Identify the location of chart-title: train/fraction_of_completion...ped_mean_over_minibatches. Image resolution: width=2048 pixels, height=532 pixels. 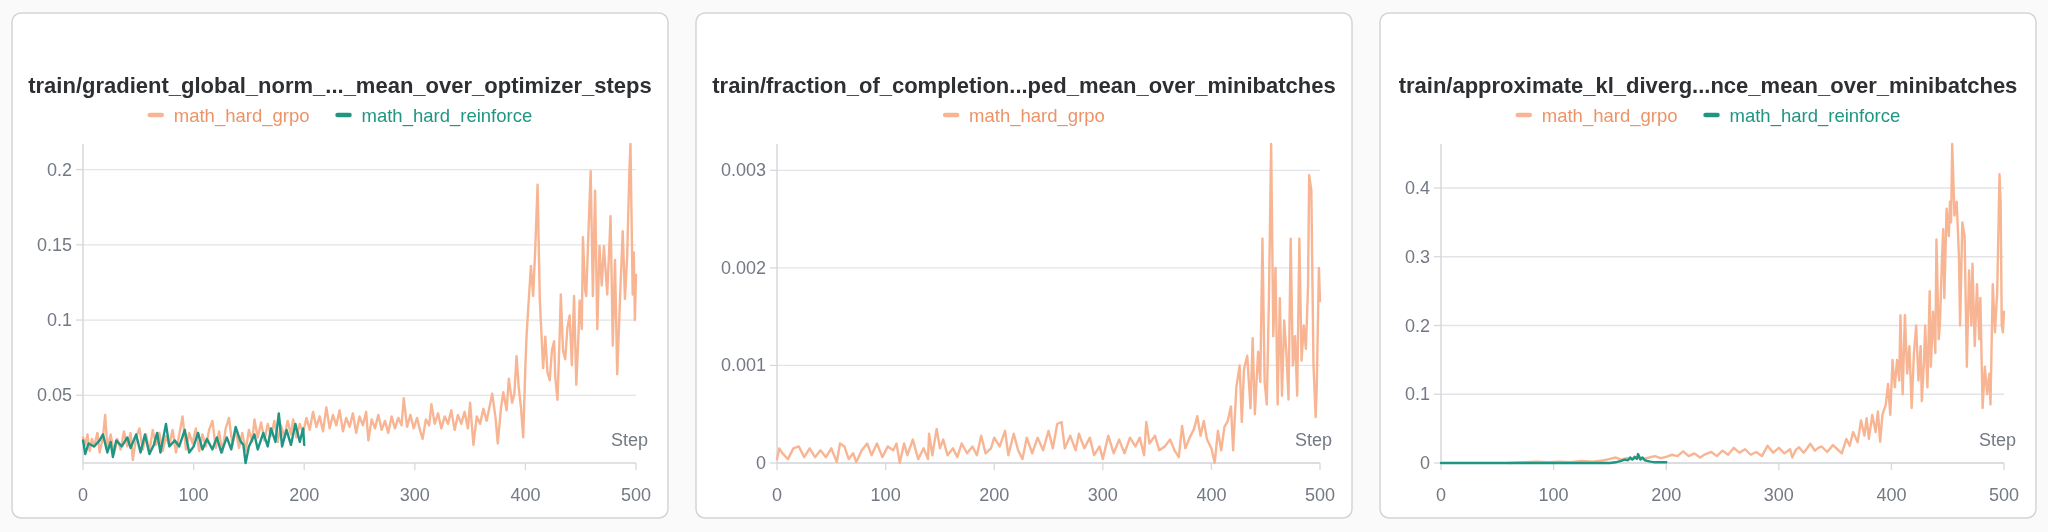
(1024, 85).